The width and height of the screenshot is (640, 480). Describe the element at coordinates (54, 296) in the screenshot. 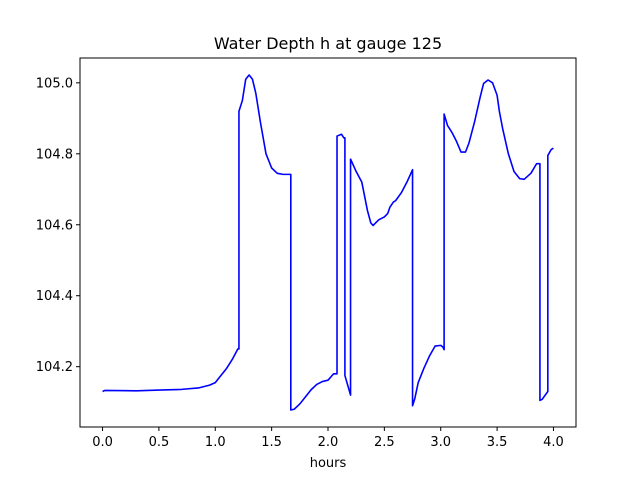

I see `y-tick-label-1: 104.4` at that location.